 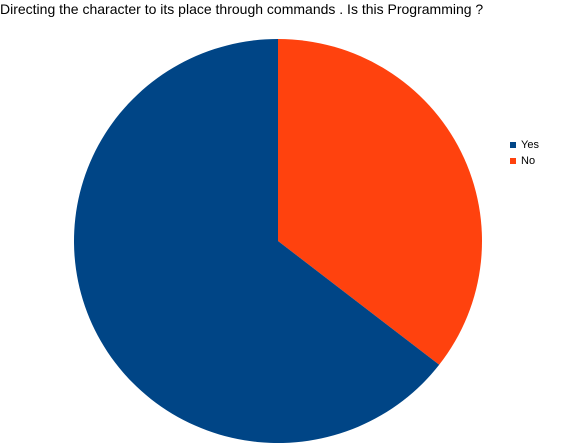 I want to click on legend-label-no: No, so click(x=528, y=161).